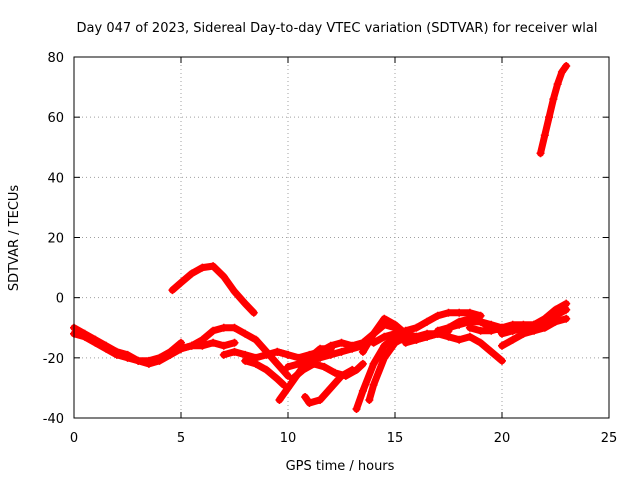 This screenshot has height=480, width=640. What do you see at coordinates (395, 438) in the screenshot?
I see `x-tick-label: 15` at bounding box center [395, 438].